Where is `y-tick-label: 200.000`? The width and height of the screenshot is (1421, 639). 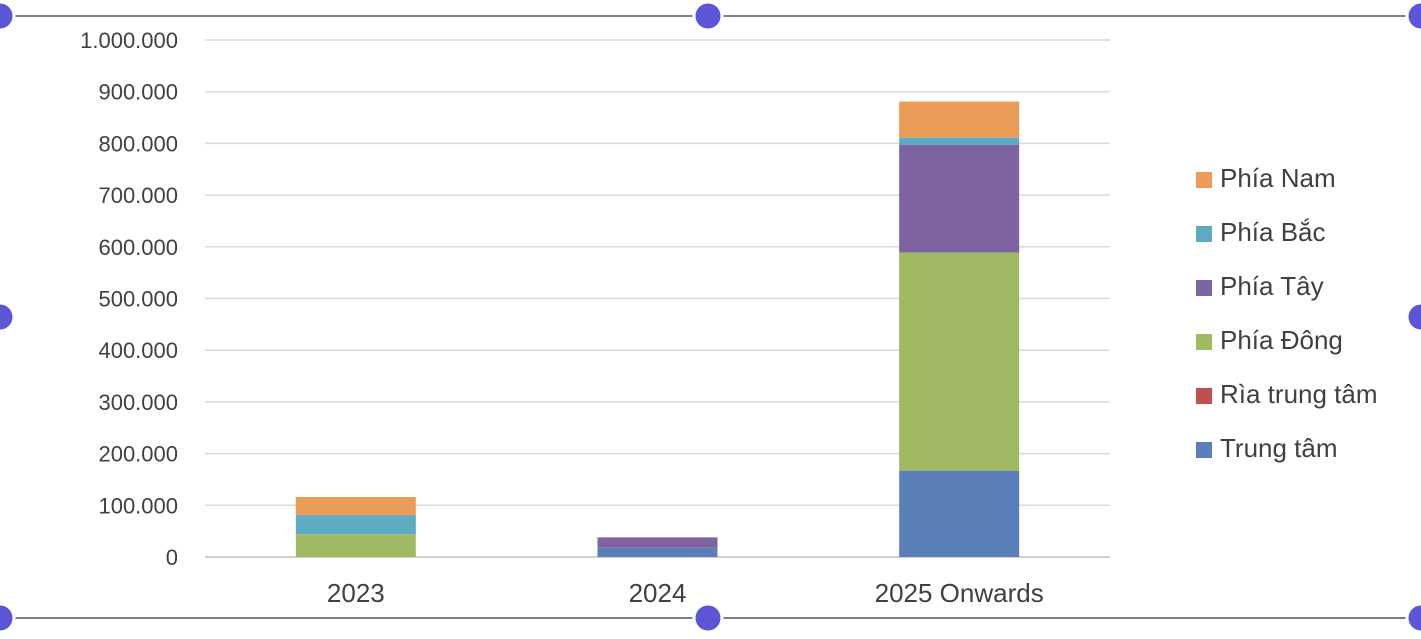 y-tick-label: 200.000 is located at coordinates (138, 454).